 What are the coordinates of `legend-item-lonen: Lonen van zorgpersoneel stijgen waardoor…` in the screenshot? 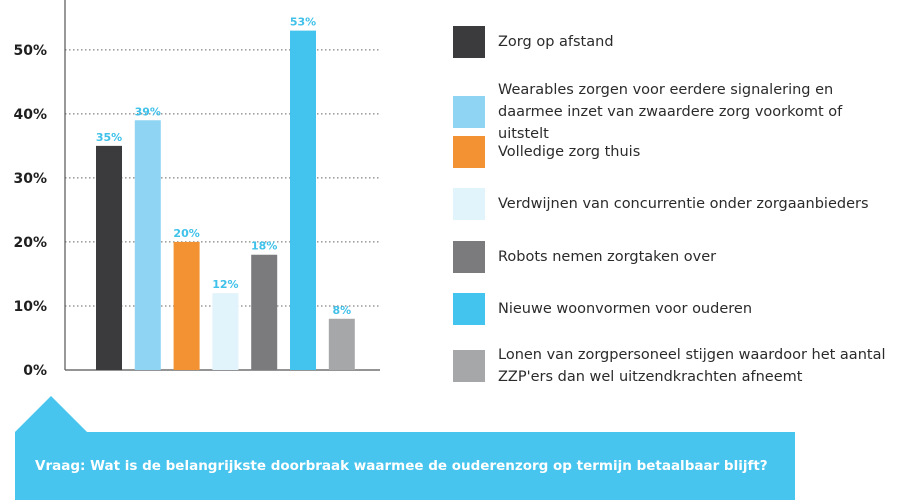 It's located at (673, 366).